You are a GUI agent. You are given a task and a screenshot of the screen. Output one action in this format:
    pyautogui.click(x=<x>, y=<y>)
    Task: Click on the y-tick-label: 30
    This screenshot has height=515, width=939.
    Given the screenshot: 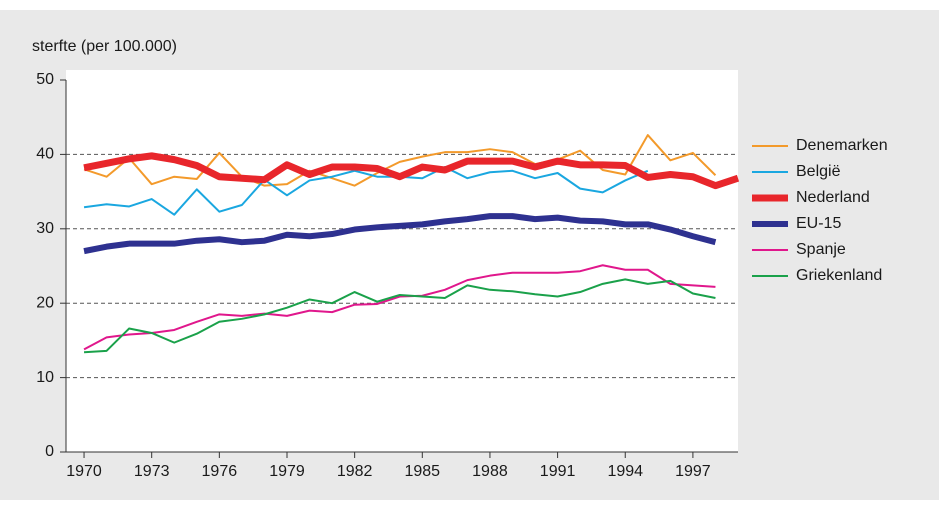 What is the action you would take?
    pyautogui.click(x=45, y=228)
    